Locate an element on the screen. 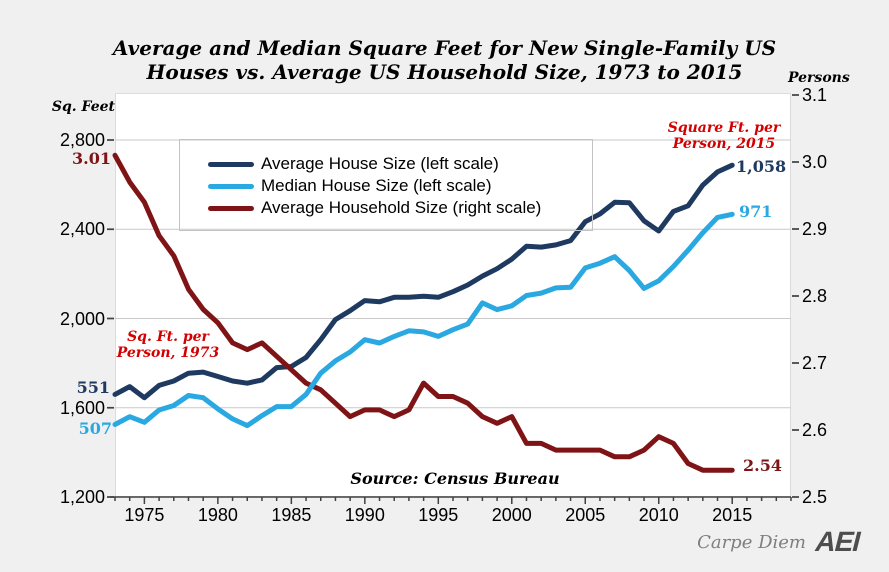  median-sqft-per-person-2015-value: 971 is located at coordinates (756, 211).